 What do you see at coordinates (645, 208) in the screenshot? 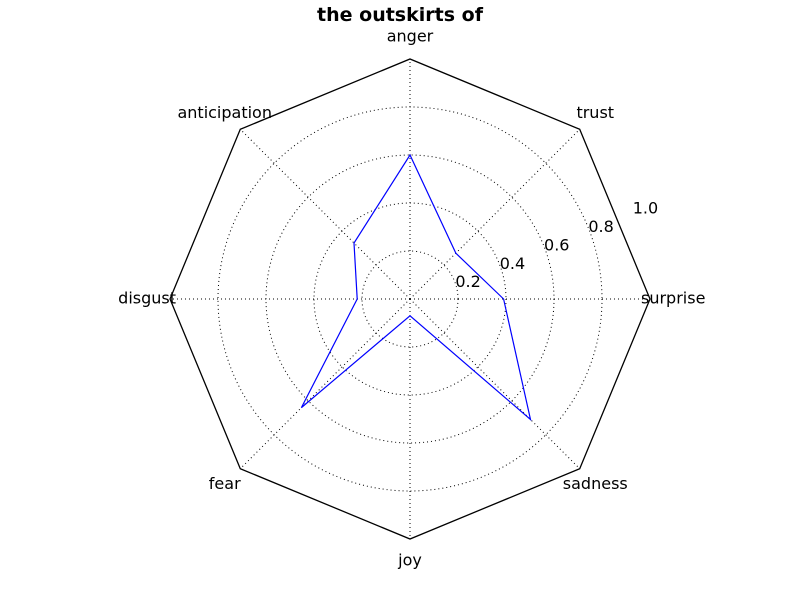
I see `radial-tick-label: 1.0` at bounding box center [645, 208].